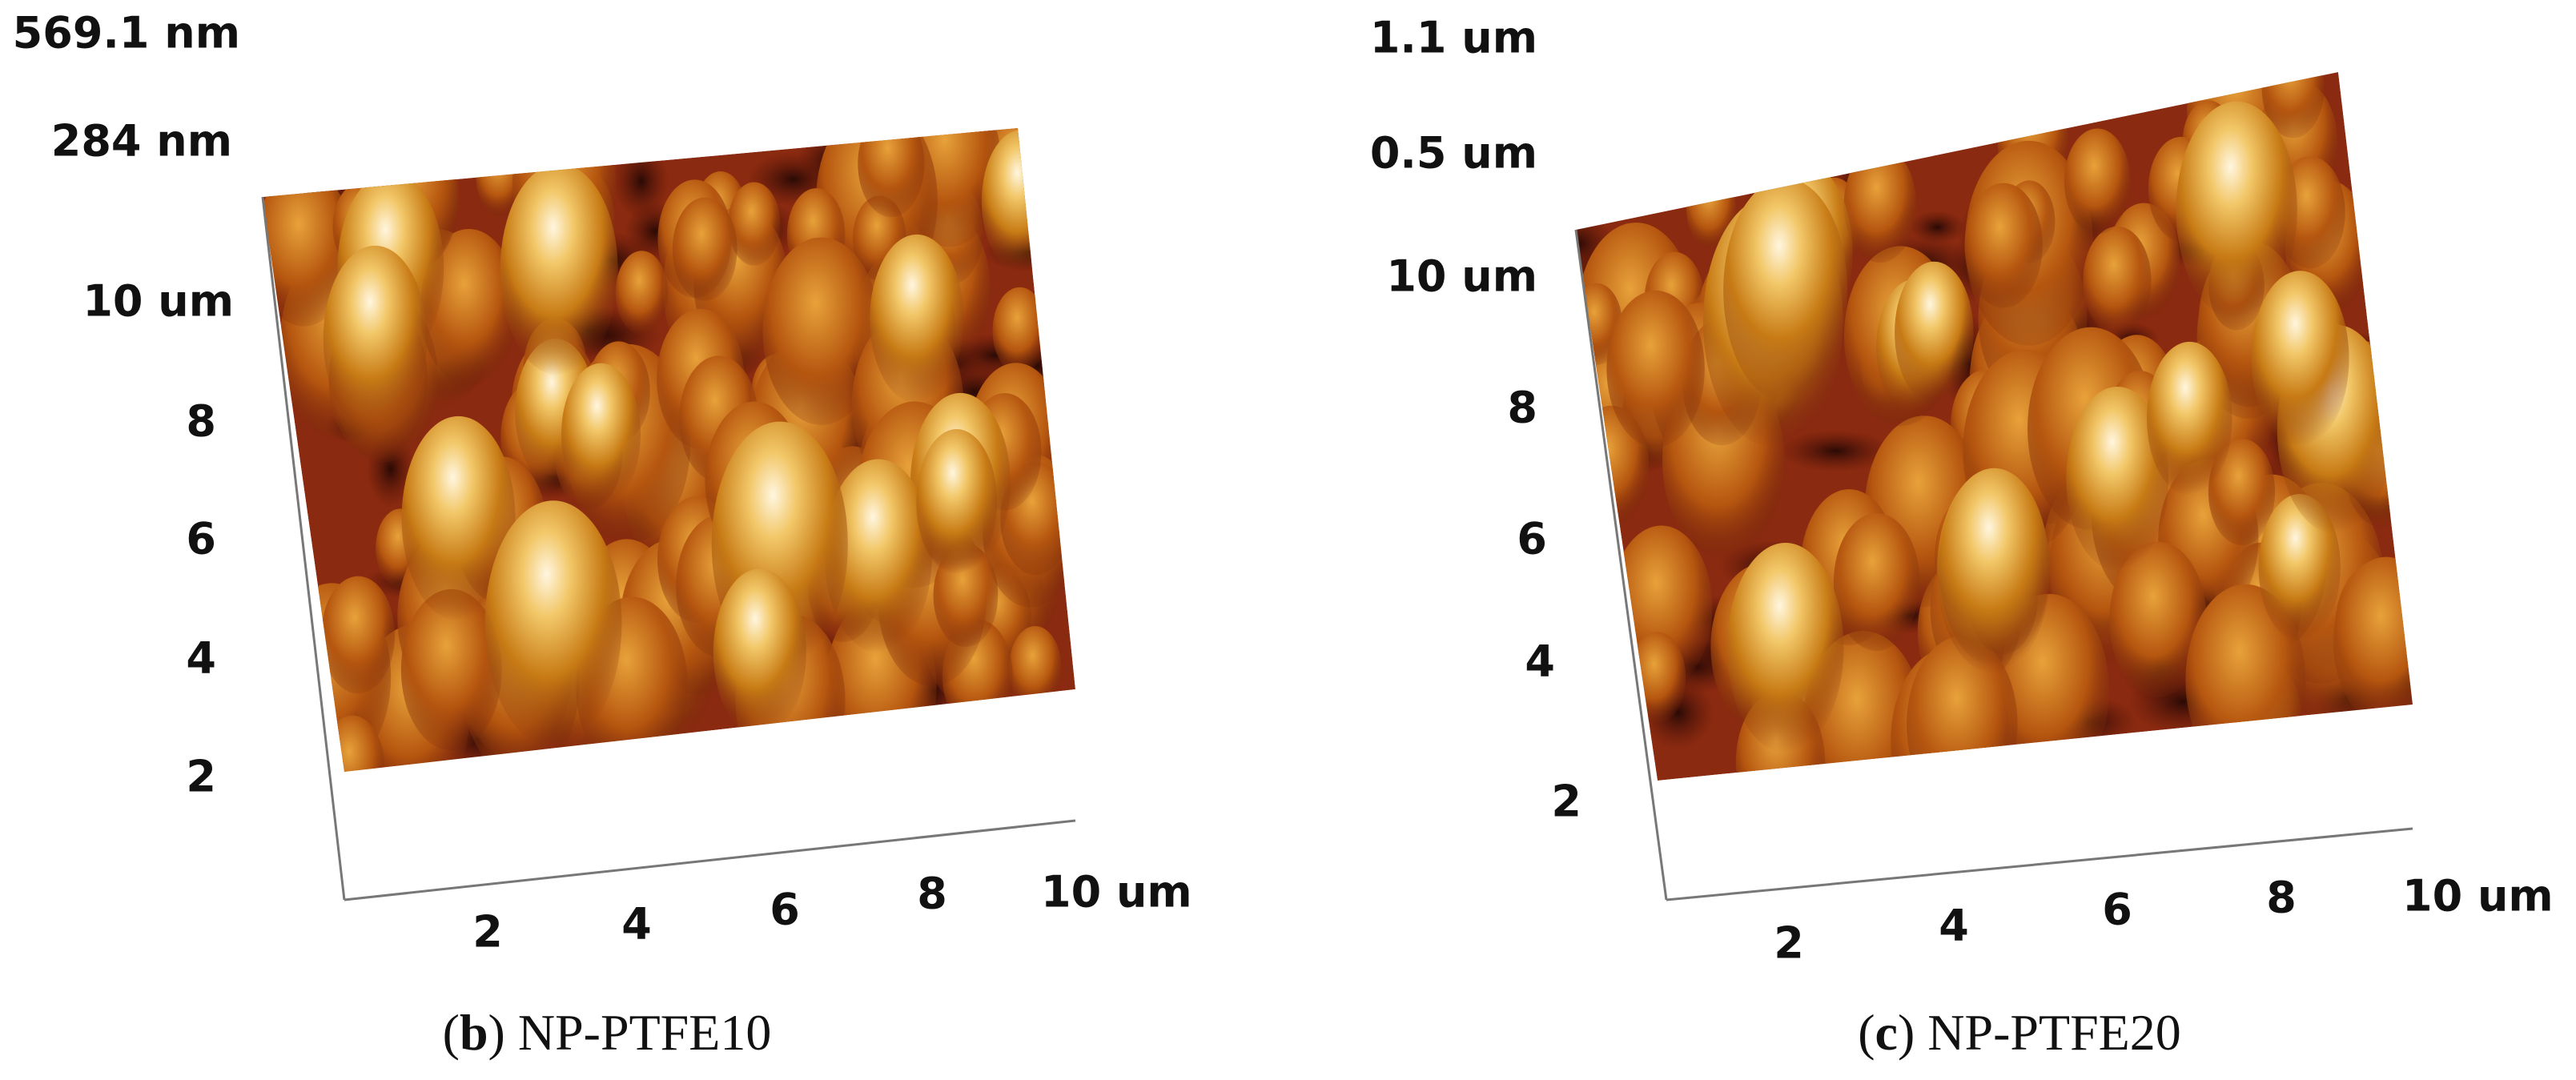  What do you see at coordinates (1453, 153) in the screenshot?
I see `z-label: 0.5 um` at bounding box center [1453, 153].